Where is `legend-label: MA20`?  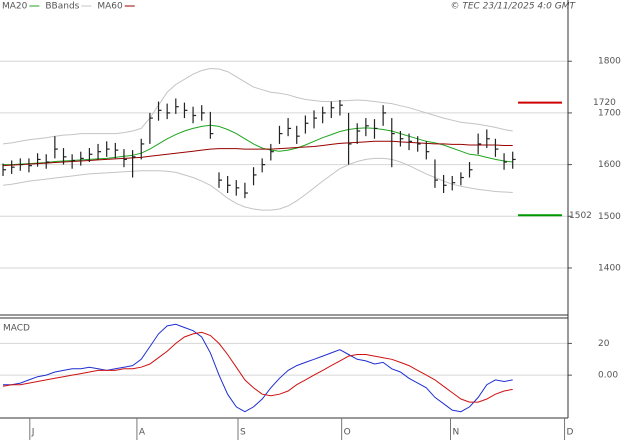
legend-label: MA20 is located at coordinates (15, 7).